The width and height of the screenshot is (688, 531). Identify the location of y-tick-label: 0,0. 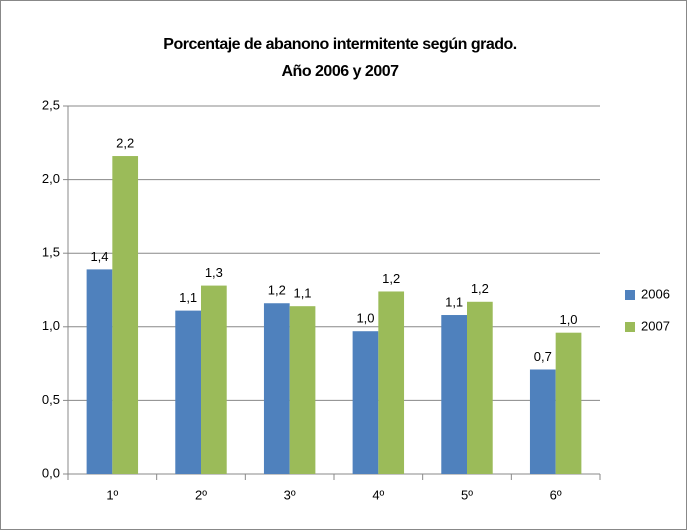
(51, 472).